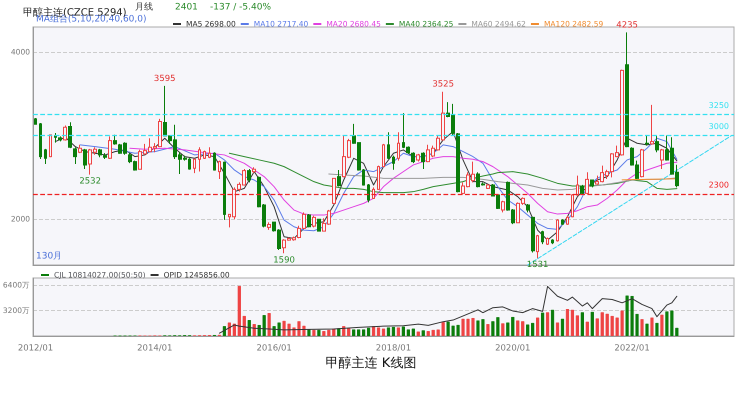 Image resolution: width=742 pixels, height=397 pixels. What do you see at coordinates (90, 181) in the screenshot?
I see `annotation: 2532` at bounding box center [90, 181].